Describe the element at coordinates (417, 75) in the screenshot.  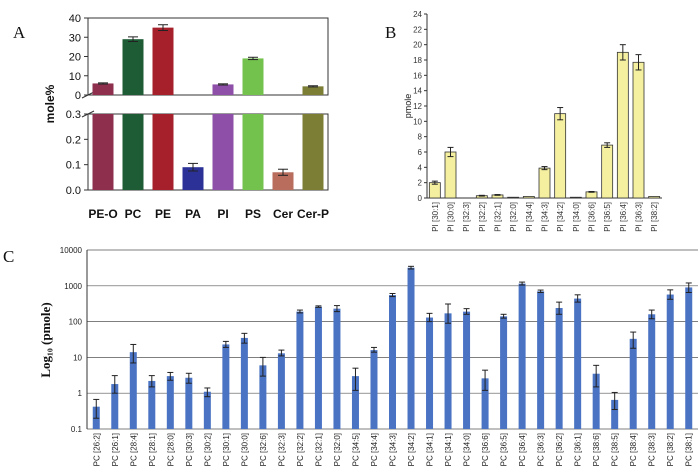
I see `chart-b-ytick-label: 16` at that location.